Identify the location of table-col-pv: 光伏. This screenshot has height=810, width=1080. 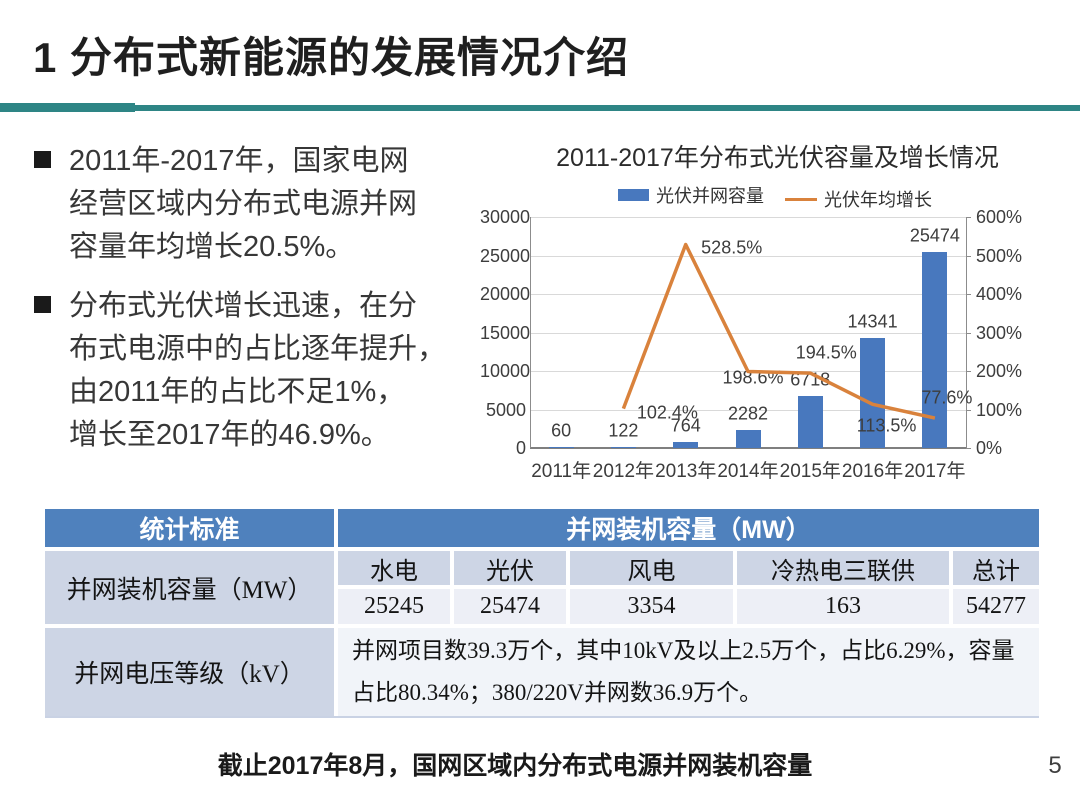
(510, 568).